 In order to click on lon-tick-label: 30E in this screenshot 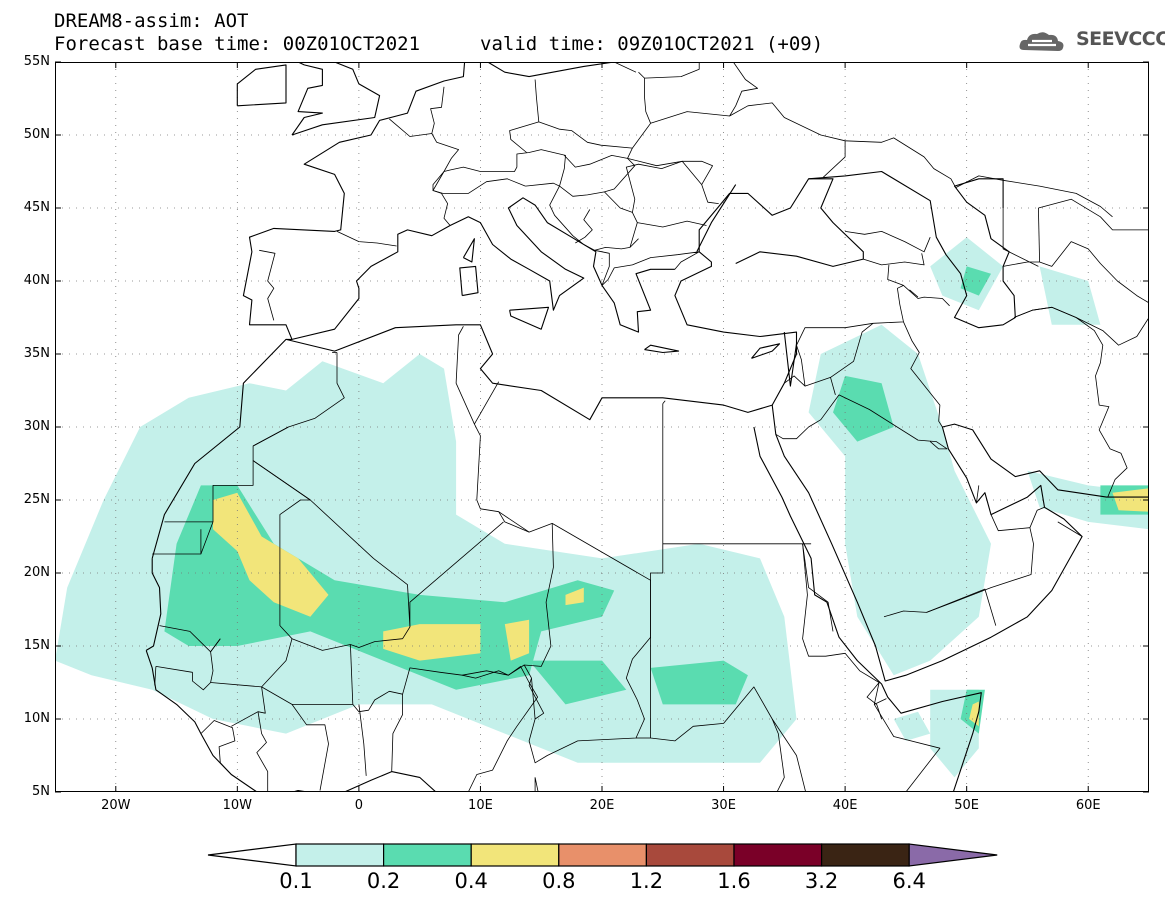, I will do `click(723, 805)`.